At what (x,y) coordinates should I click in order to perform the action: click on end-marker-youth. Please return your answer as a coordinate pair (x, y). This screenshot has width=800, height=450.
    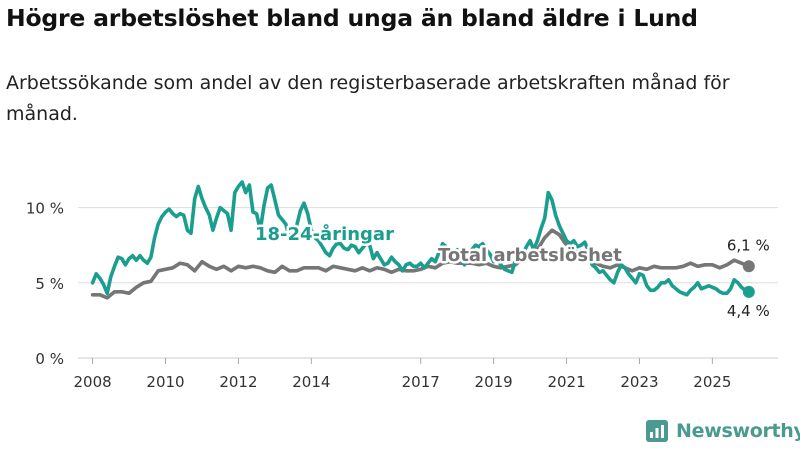
    Looking at the image, I should click on (748, 291).